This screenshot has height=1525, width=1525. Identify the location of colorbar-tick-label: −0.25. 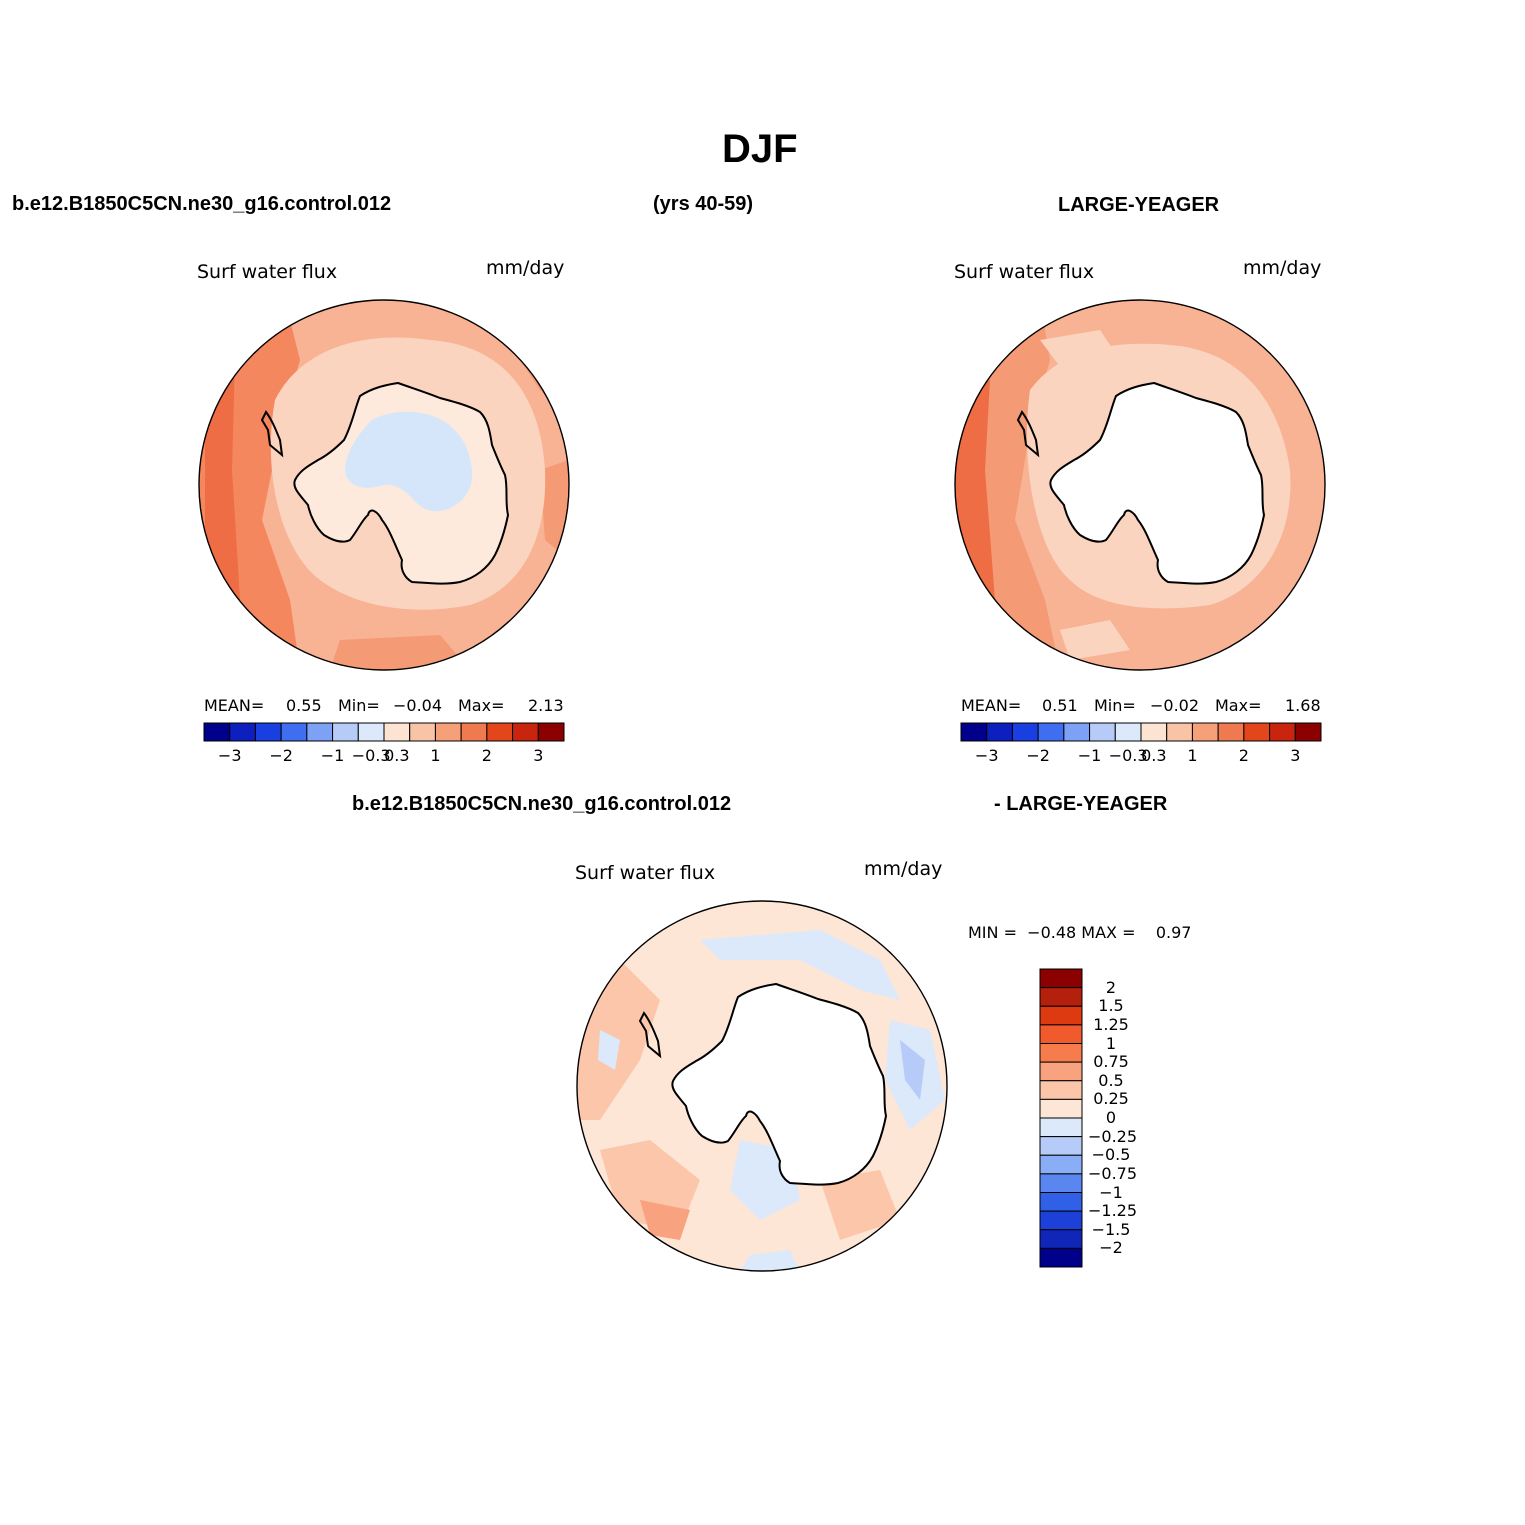
(1113, 1136).